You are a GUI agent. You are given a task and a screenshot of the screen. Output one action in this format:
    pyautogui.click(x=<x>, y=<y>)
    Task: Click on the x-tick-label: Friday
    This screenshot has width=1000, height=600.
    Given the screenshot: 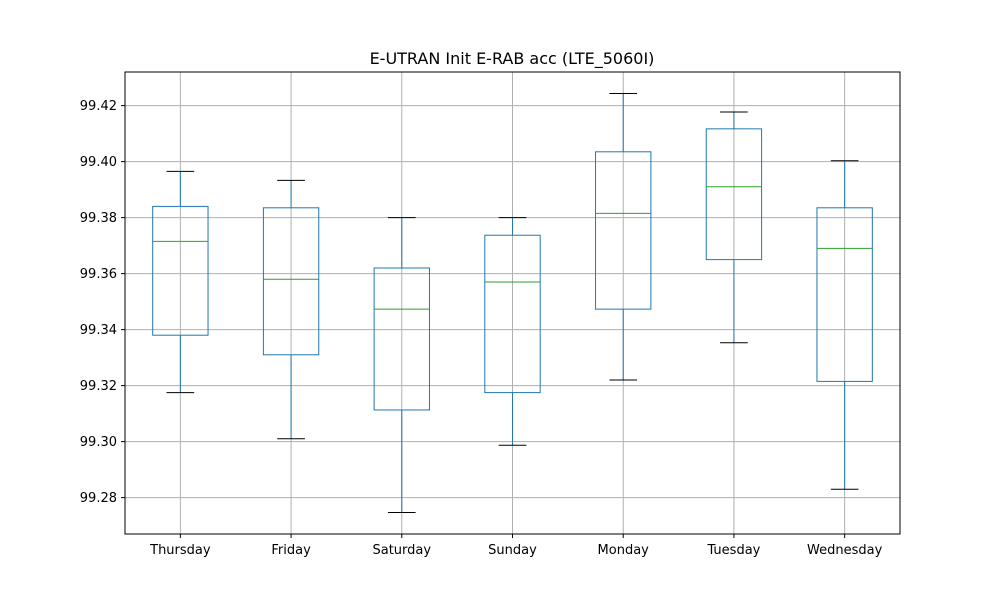 What is the action you would take?
    pyautogui.click(x=291, y=550)
    